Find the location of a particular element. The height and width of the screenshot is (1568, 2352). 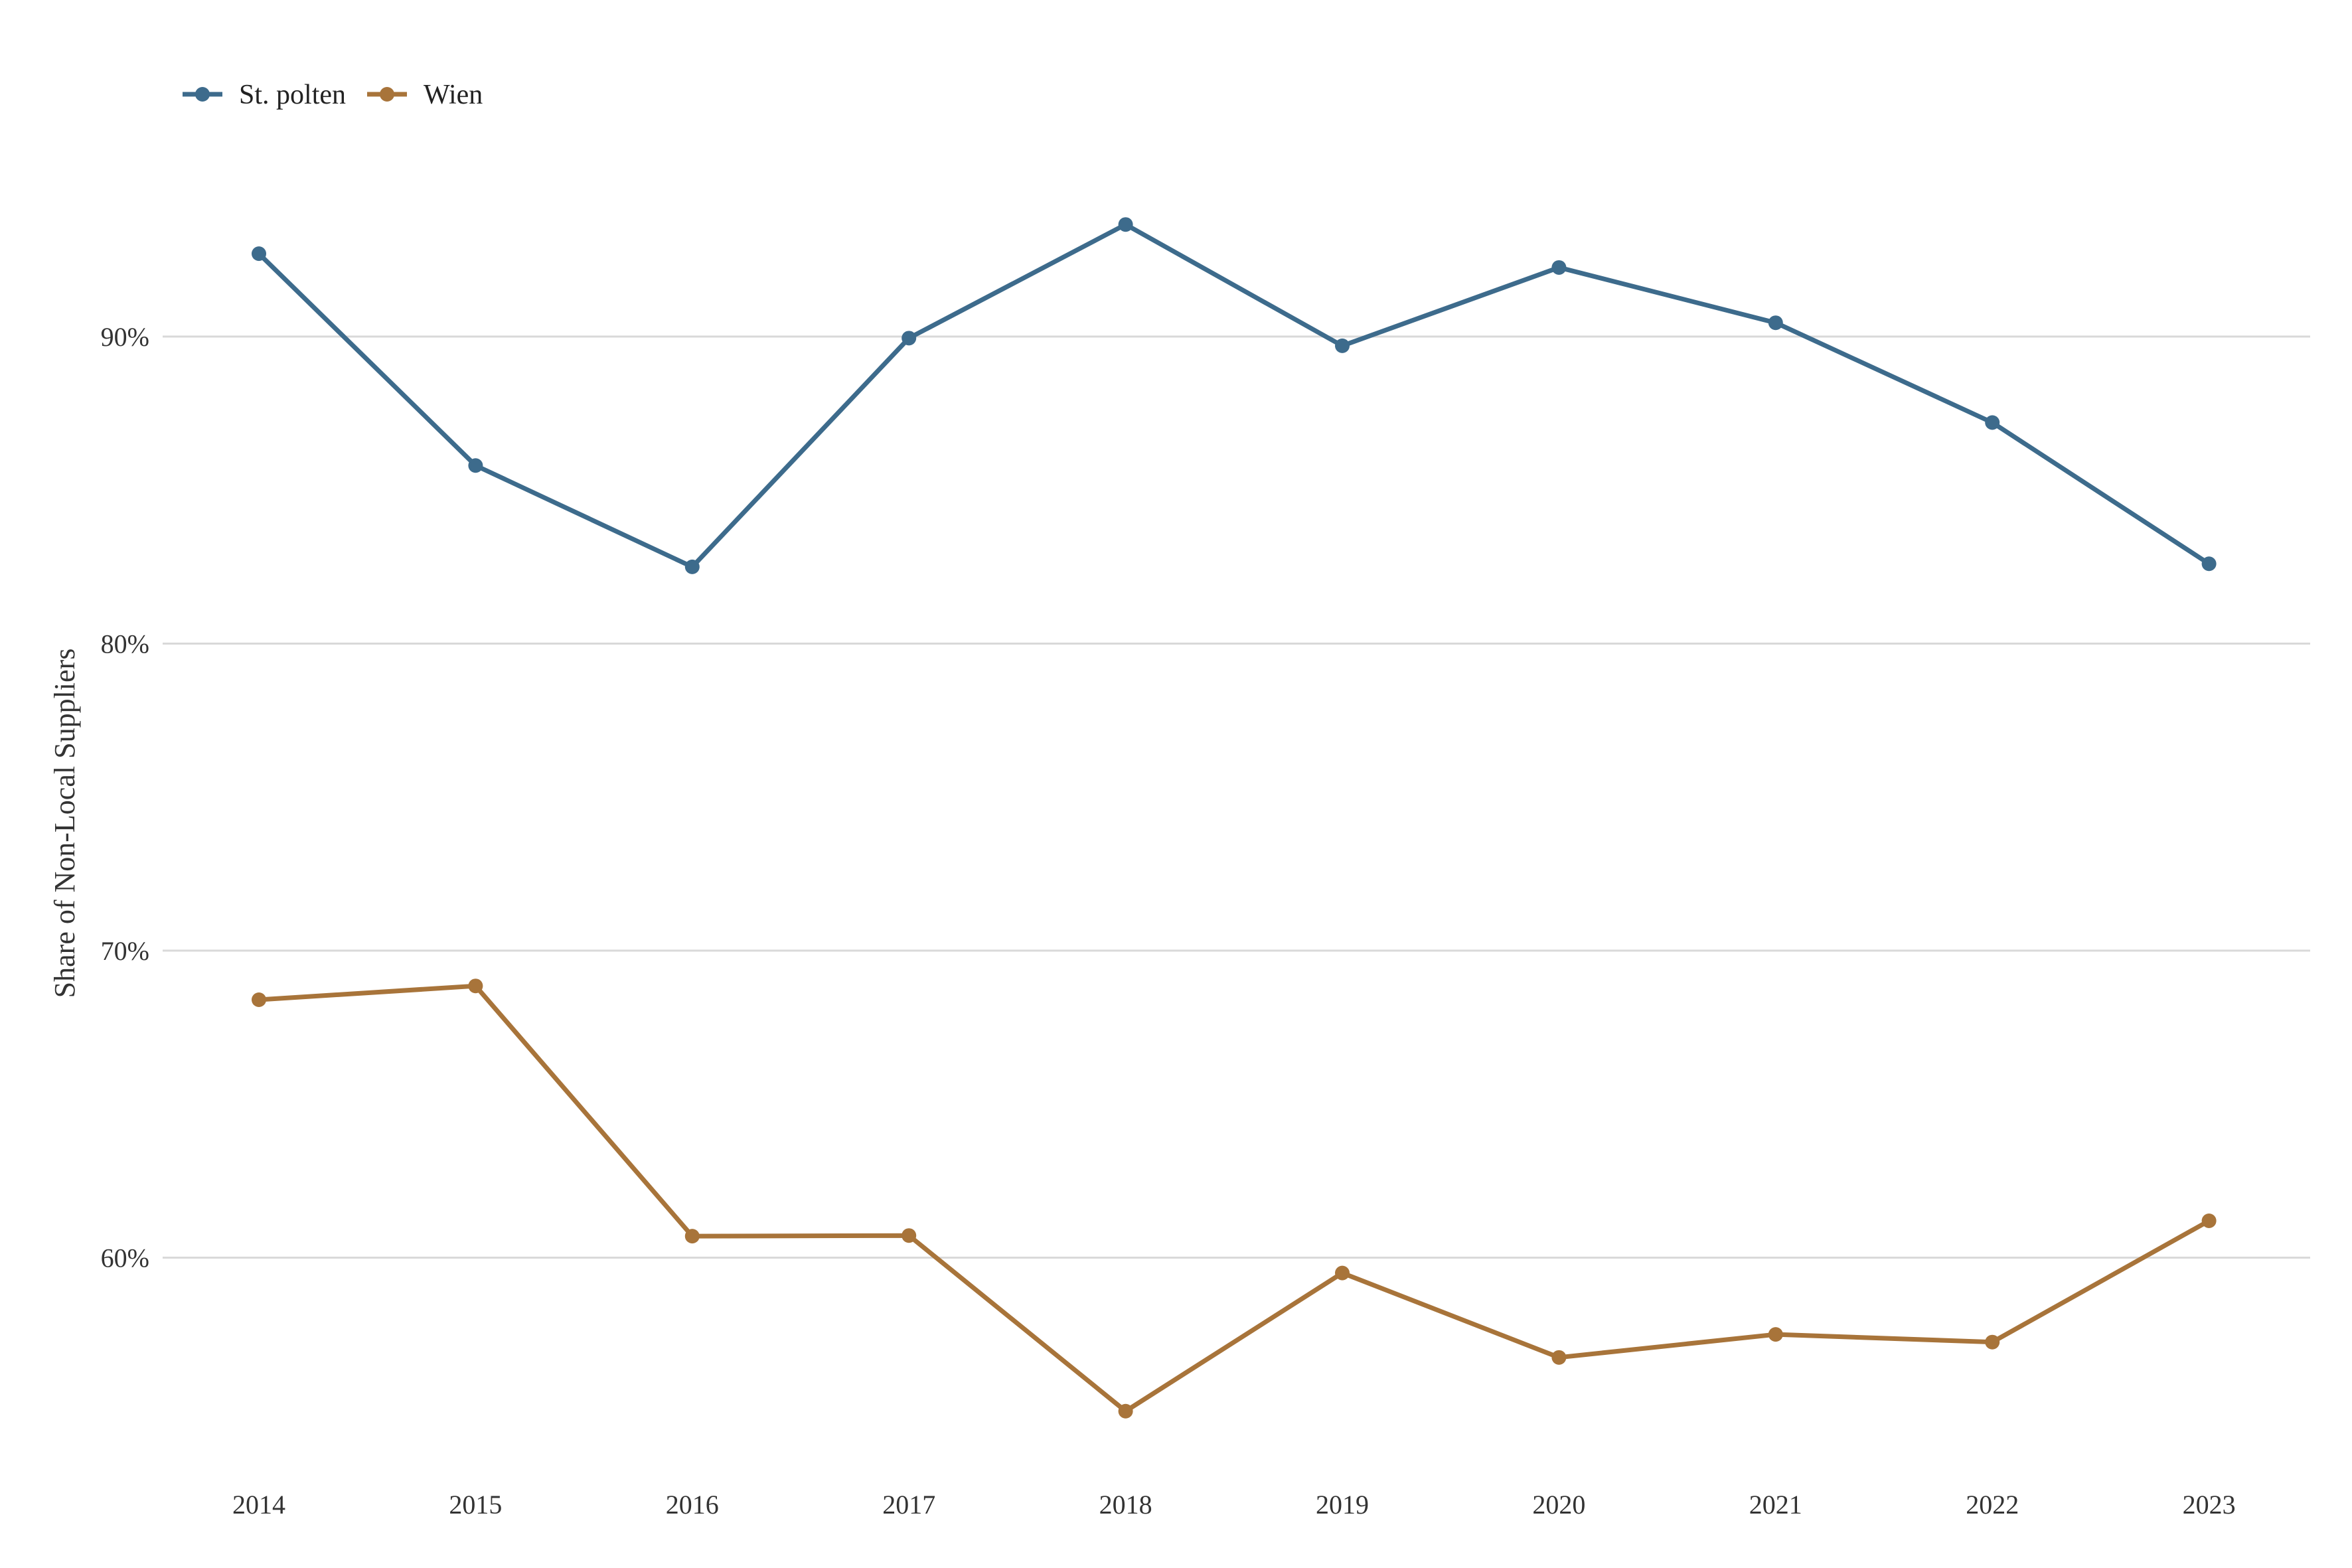

x-tick-label: 2020 is located at coordinates (1559, 1505).